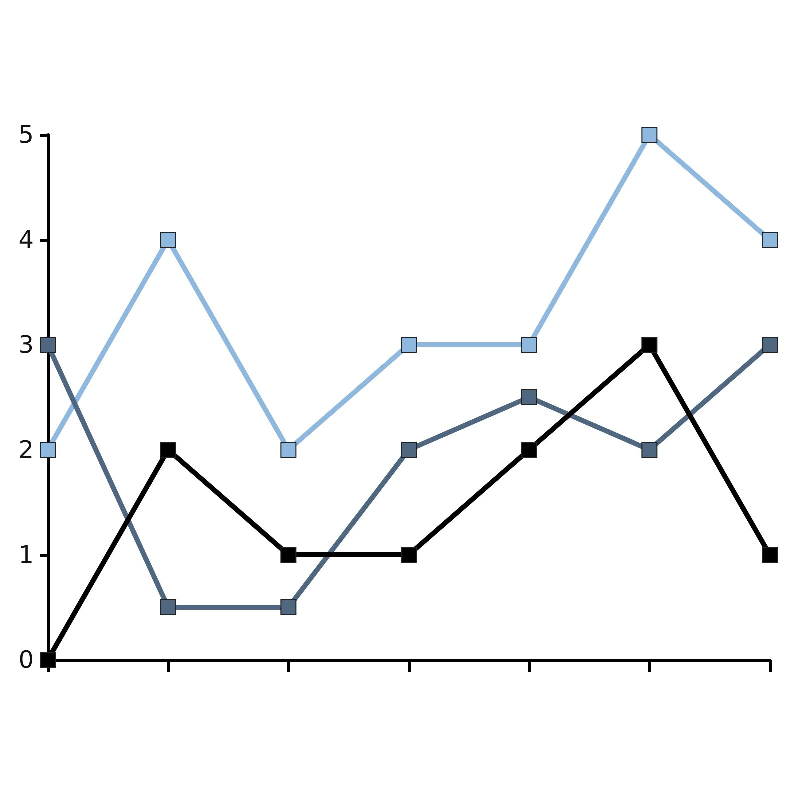 The height and width of the screenshot is (800, 800). I want to click on y-tick-label: 2, so click(26, 450).